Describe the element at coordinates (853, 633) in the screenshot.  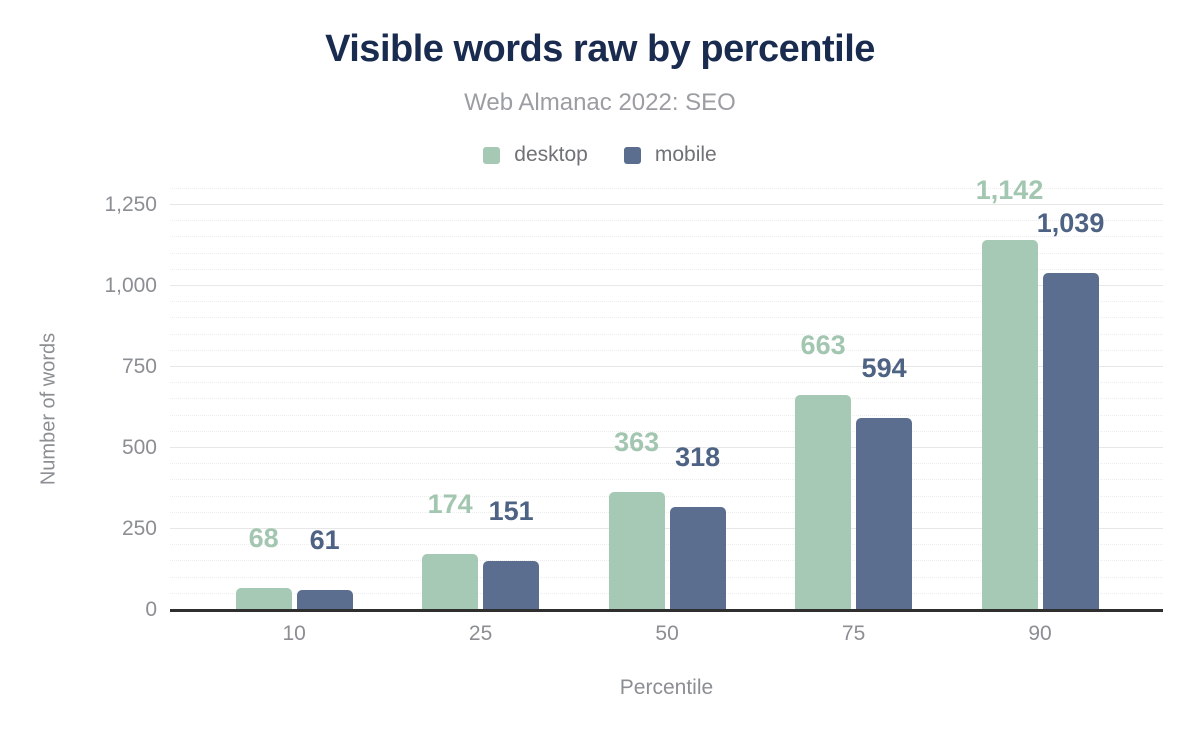
I see `x-axis-tick-label: 75` at that location.